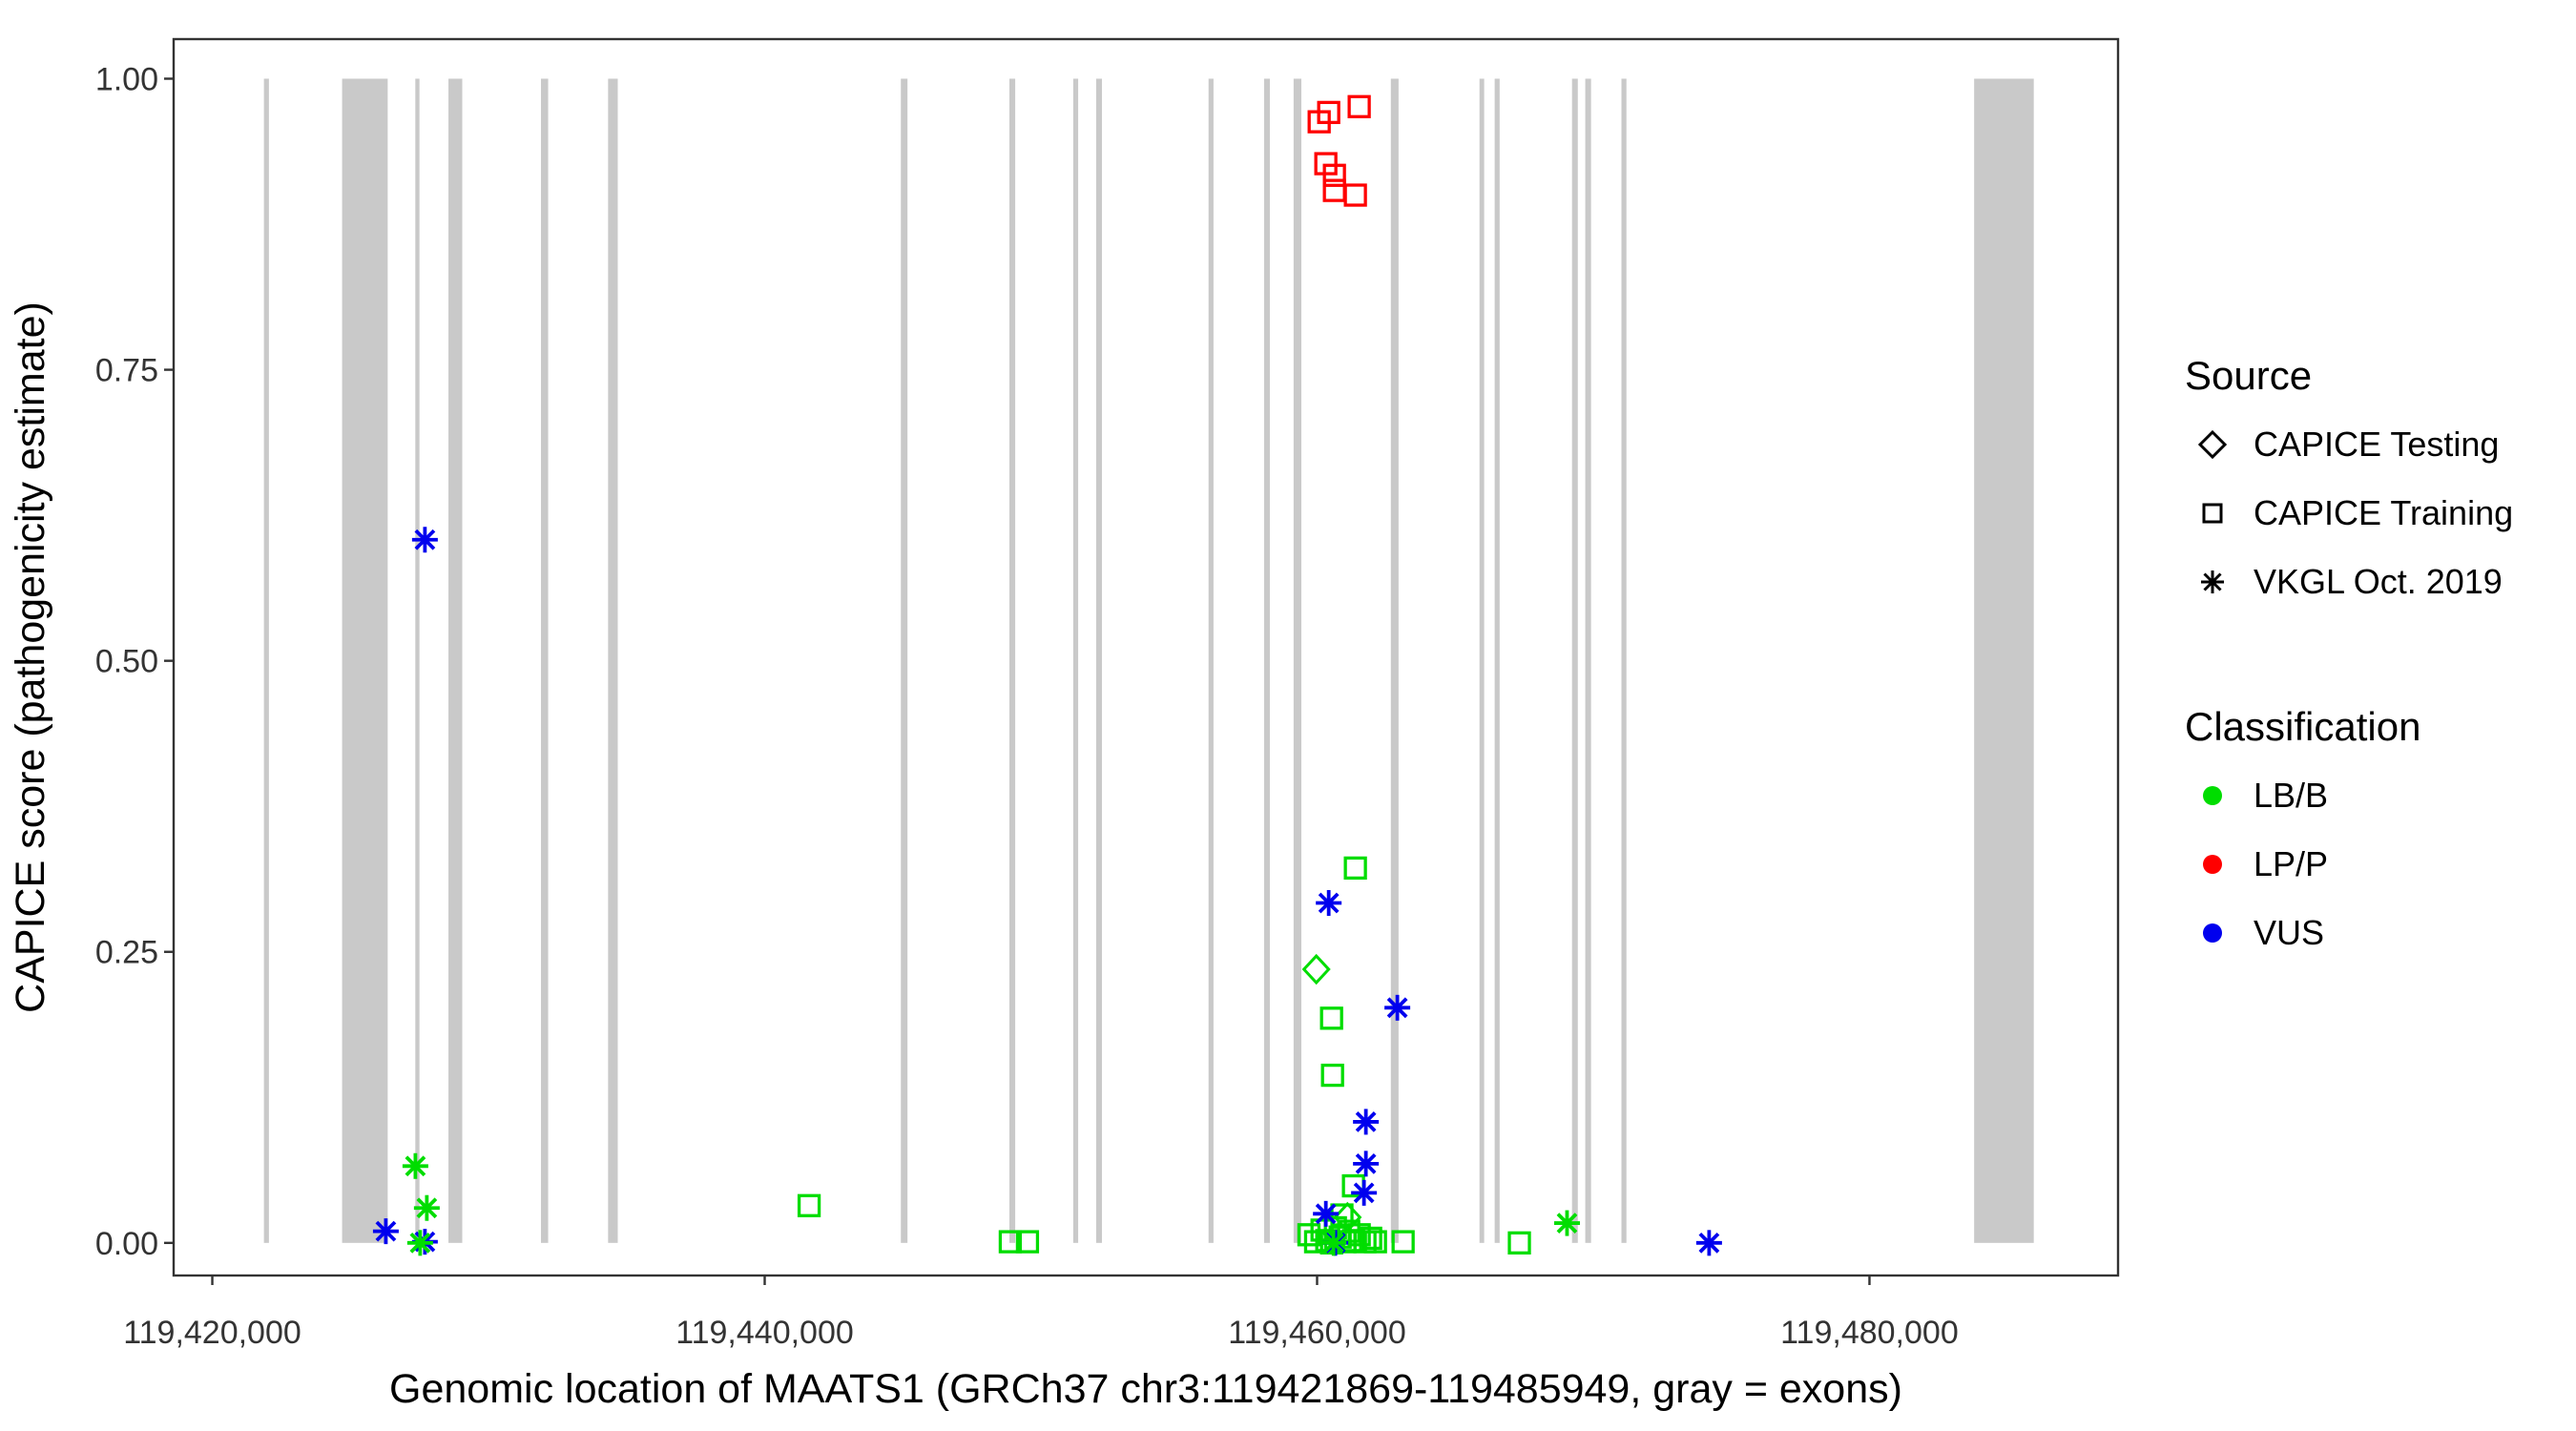 The height and width of the screenshot is (1431, 2576). What do you see at coordinates (2375, 864) in the screenshot?
I see `legend-item-lpp: LP/P` at bounding box center [2375, 864].